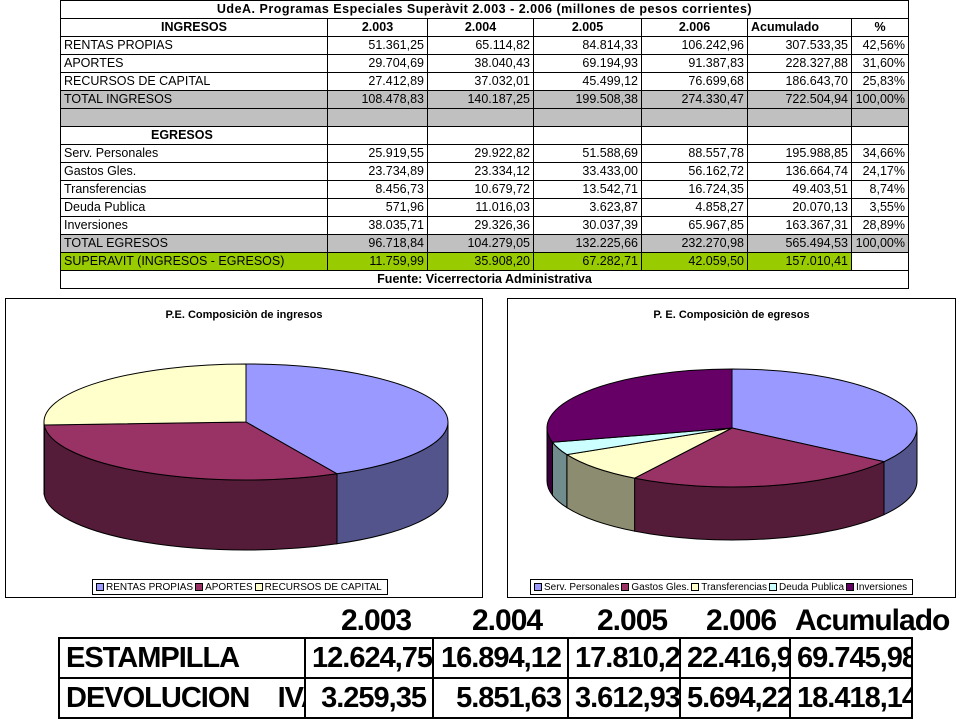  I want to click on source-note: Fuente: Vicerrectoria Administrativa, so click(484, 279).